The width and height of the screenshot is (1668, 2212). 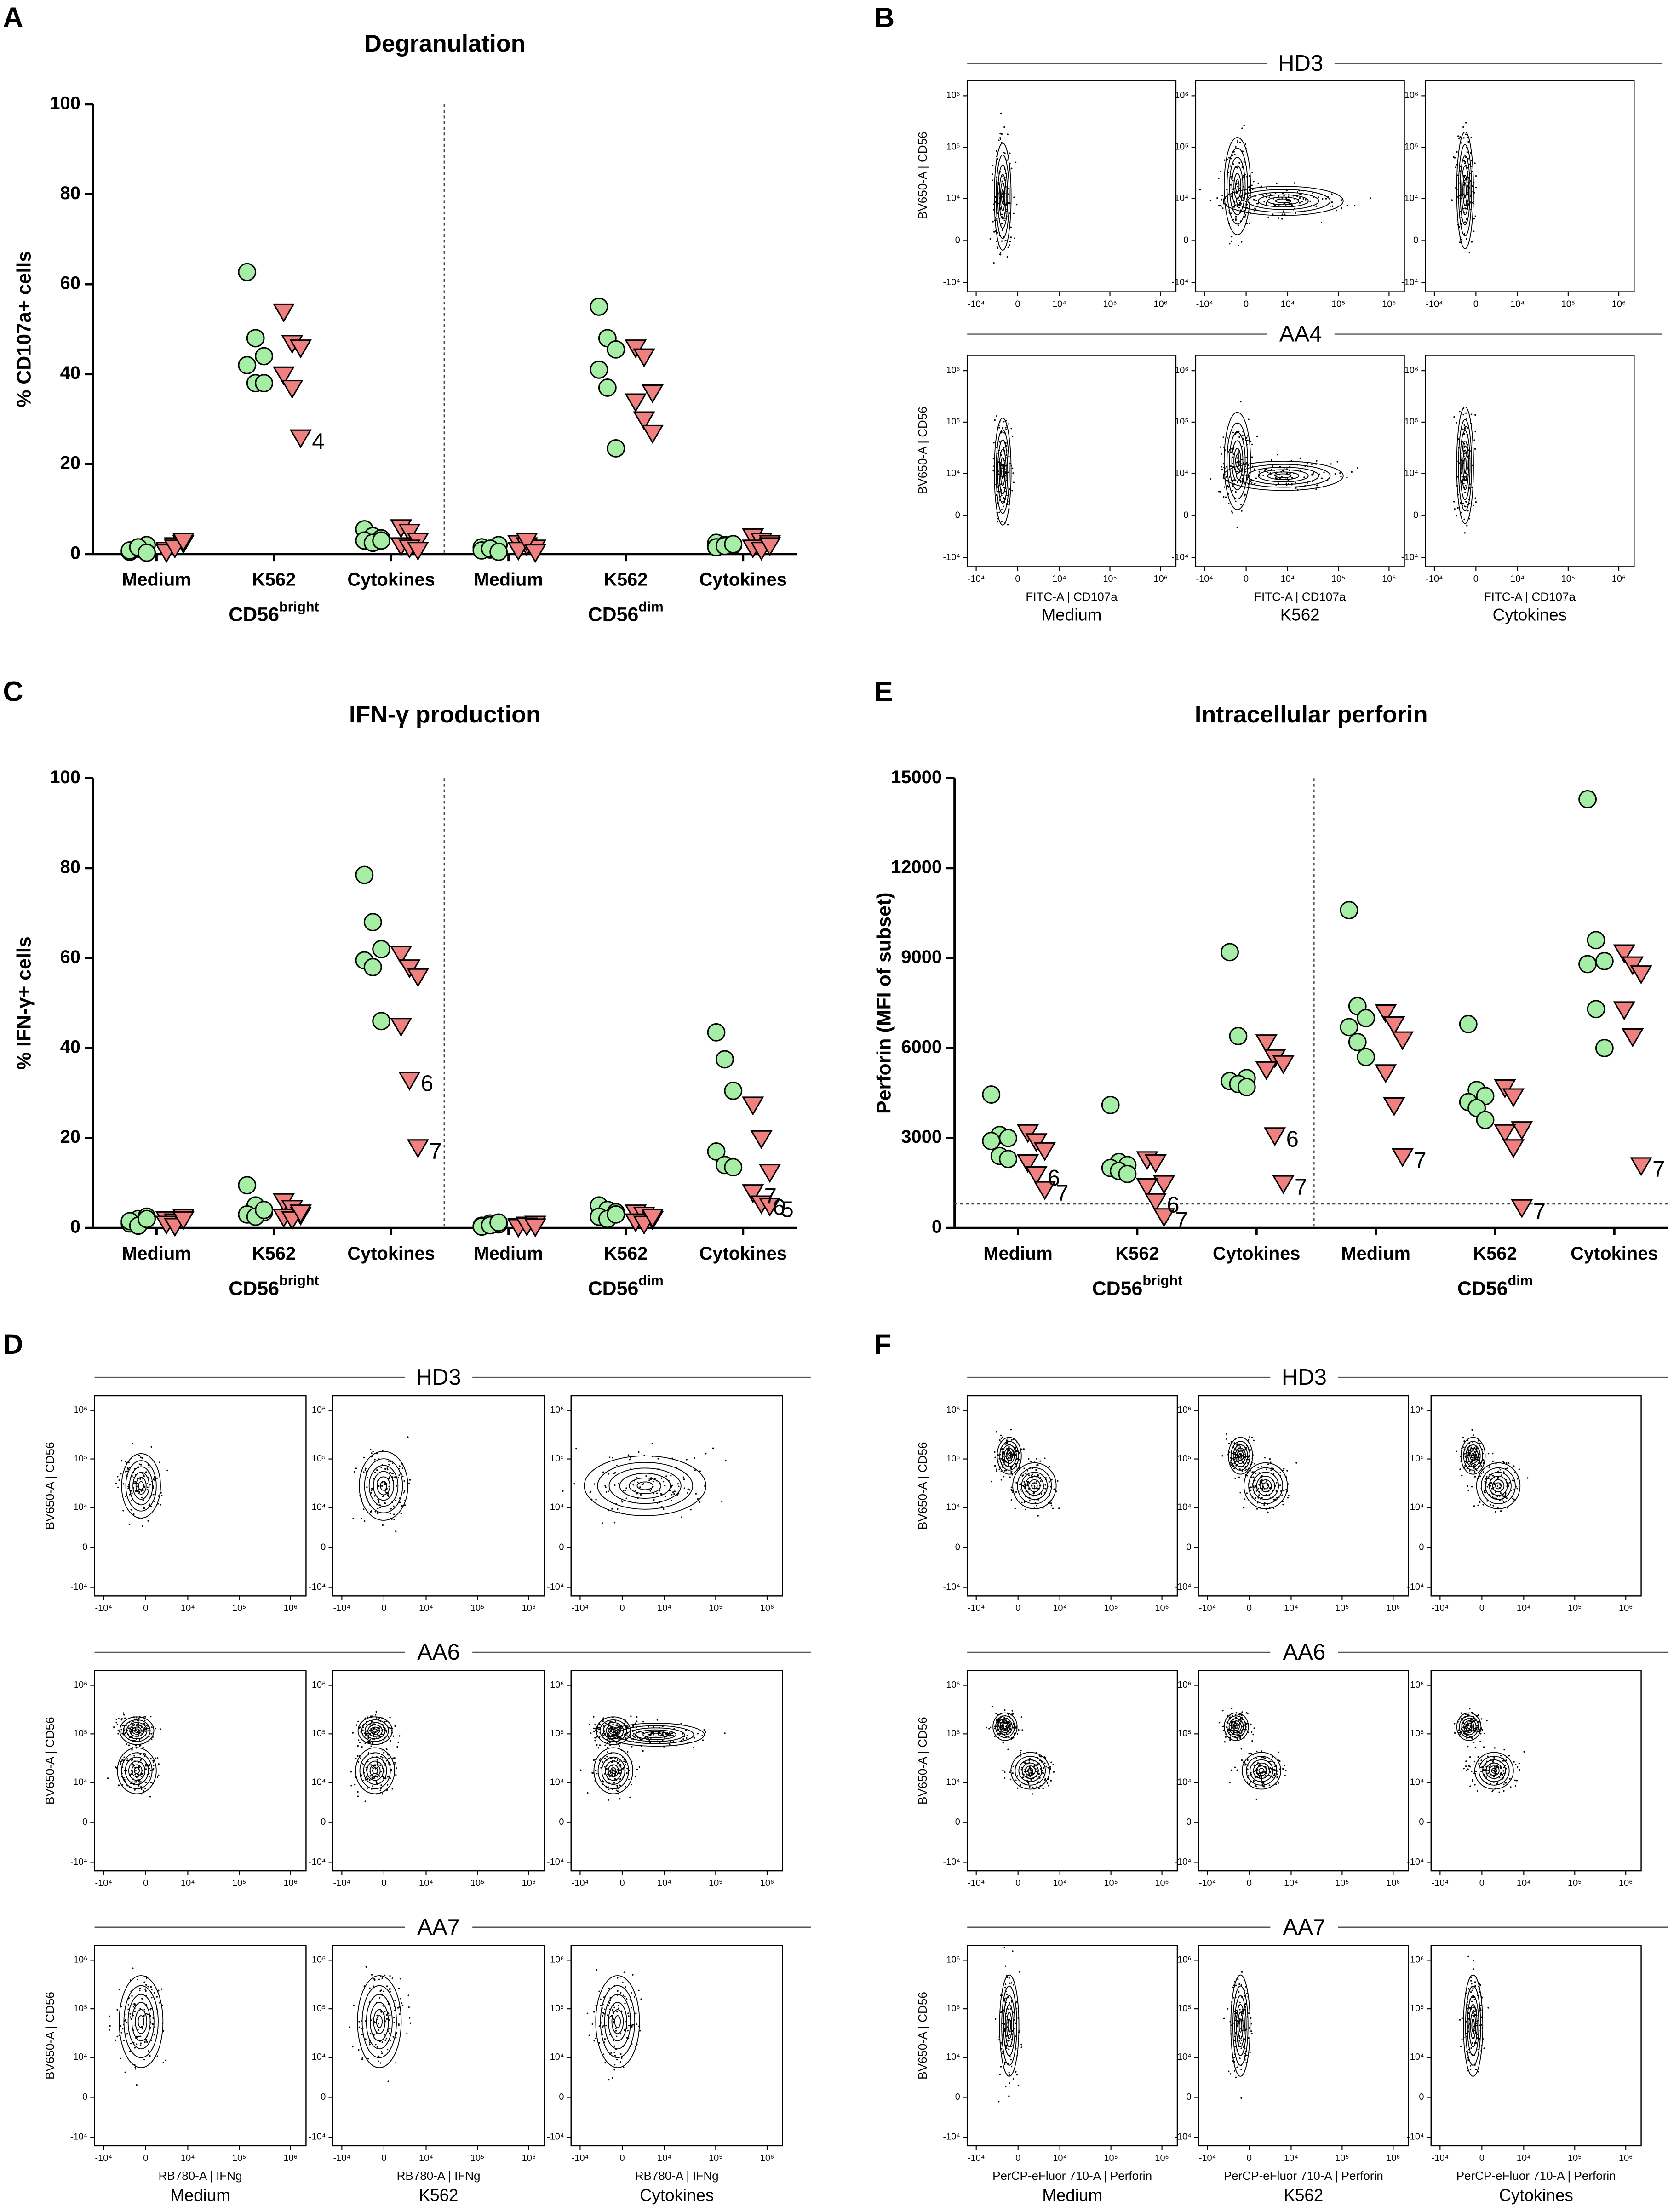 I want to click on x-tick-label: Cytokines, so click(x=743, y=1254).